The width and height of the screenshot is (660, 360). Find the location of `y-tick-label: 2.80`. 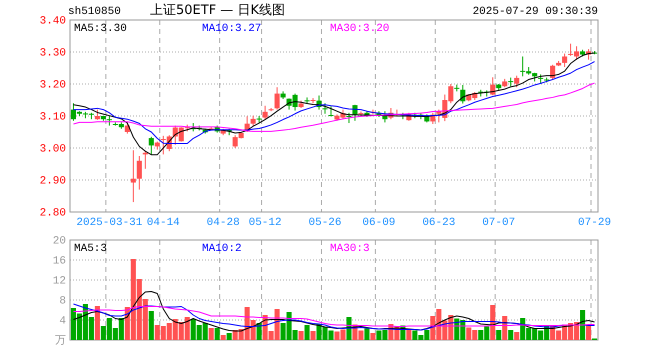

y-tick-label: 2.80 is located at coordinates (53, 214).